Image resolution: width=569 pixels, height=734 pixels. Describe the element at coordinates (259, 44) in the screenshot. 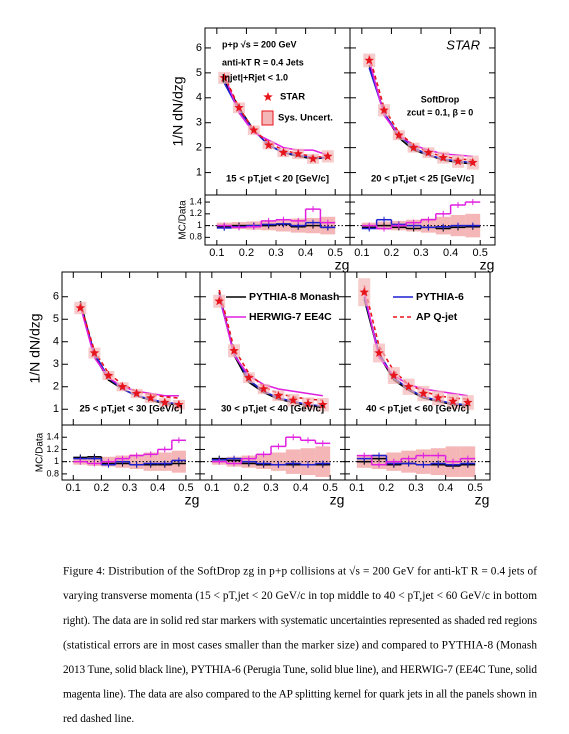

I see `annotation: p+p √s = 200 GeV` at that location.